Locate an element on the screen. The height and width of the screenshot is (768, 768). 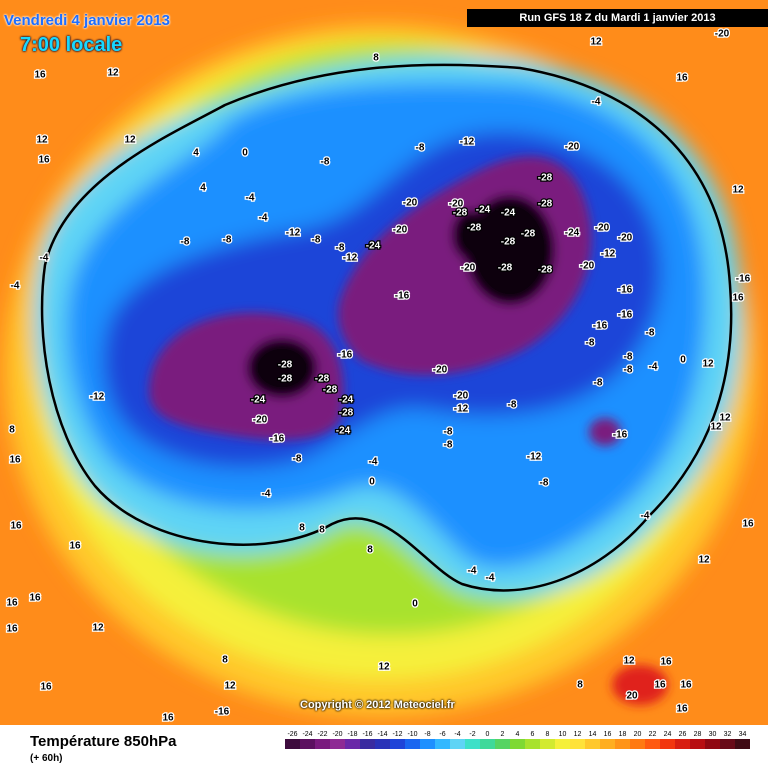
colorbar-label: -24 is located at coordinates (307, 734).